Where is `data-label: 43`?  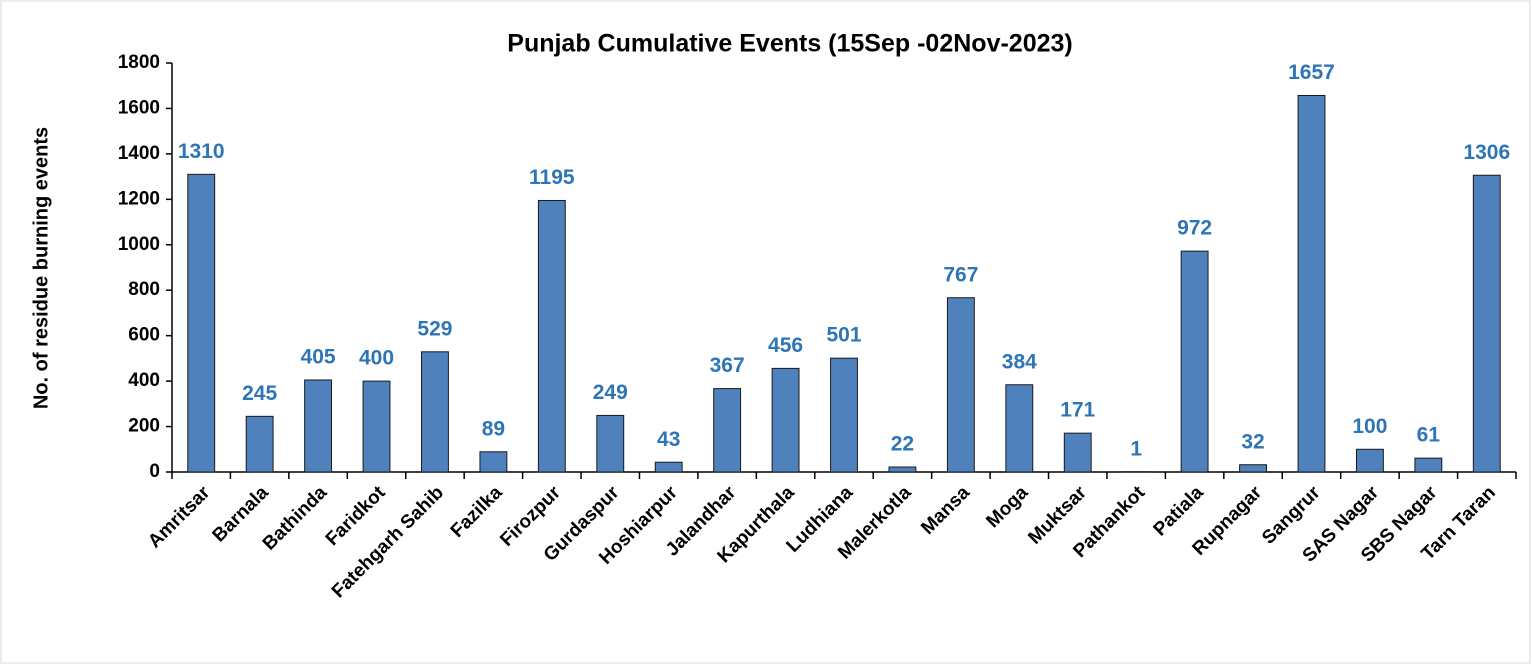 data-label: 43 is located at coordinates (668, 439).